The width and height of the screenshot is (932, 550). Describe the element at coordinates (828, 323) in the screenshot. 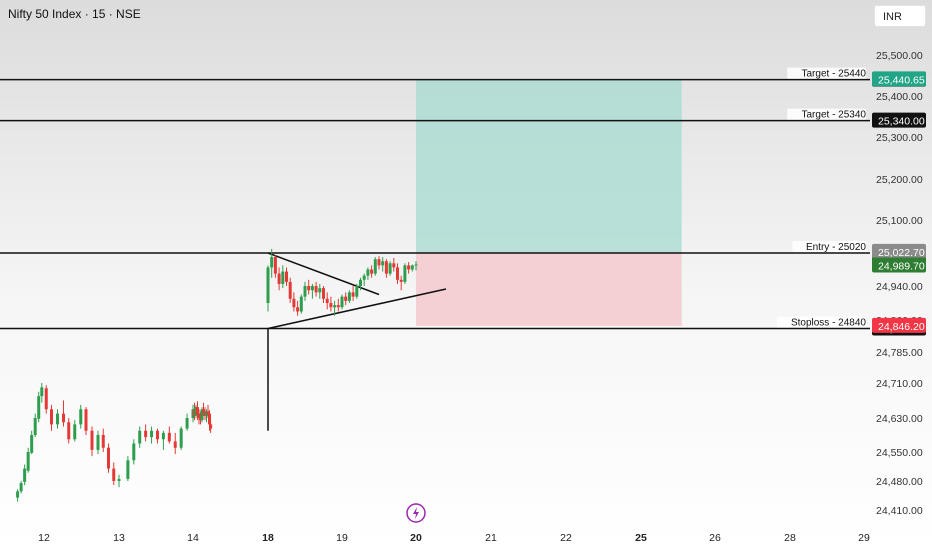

I see `level-label: Stoploss - 24840` at that location.